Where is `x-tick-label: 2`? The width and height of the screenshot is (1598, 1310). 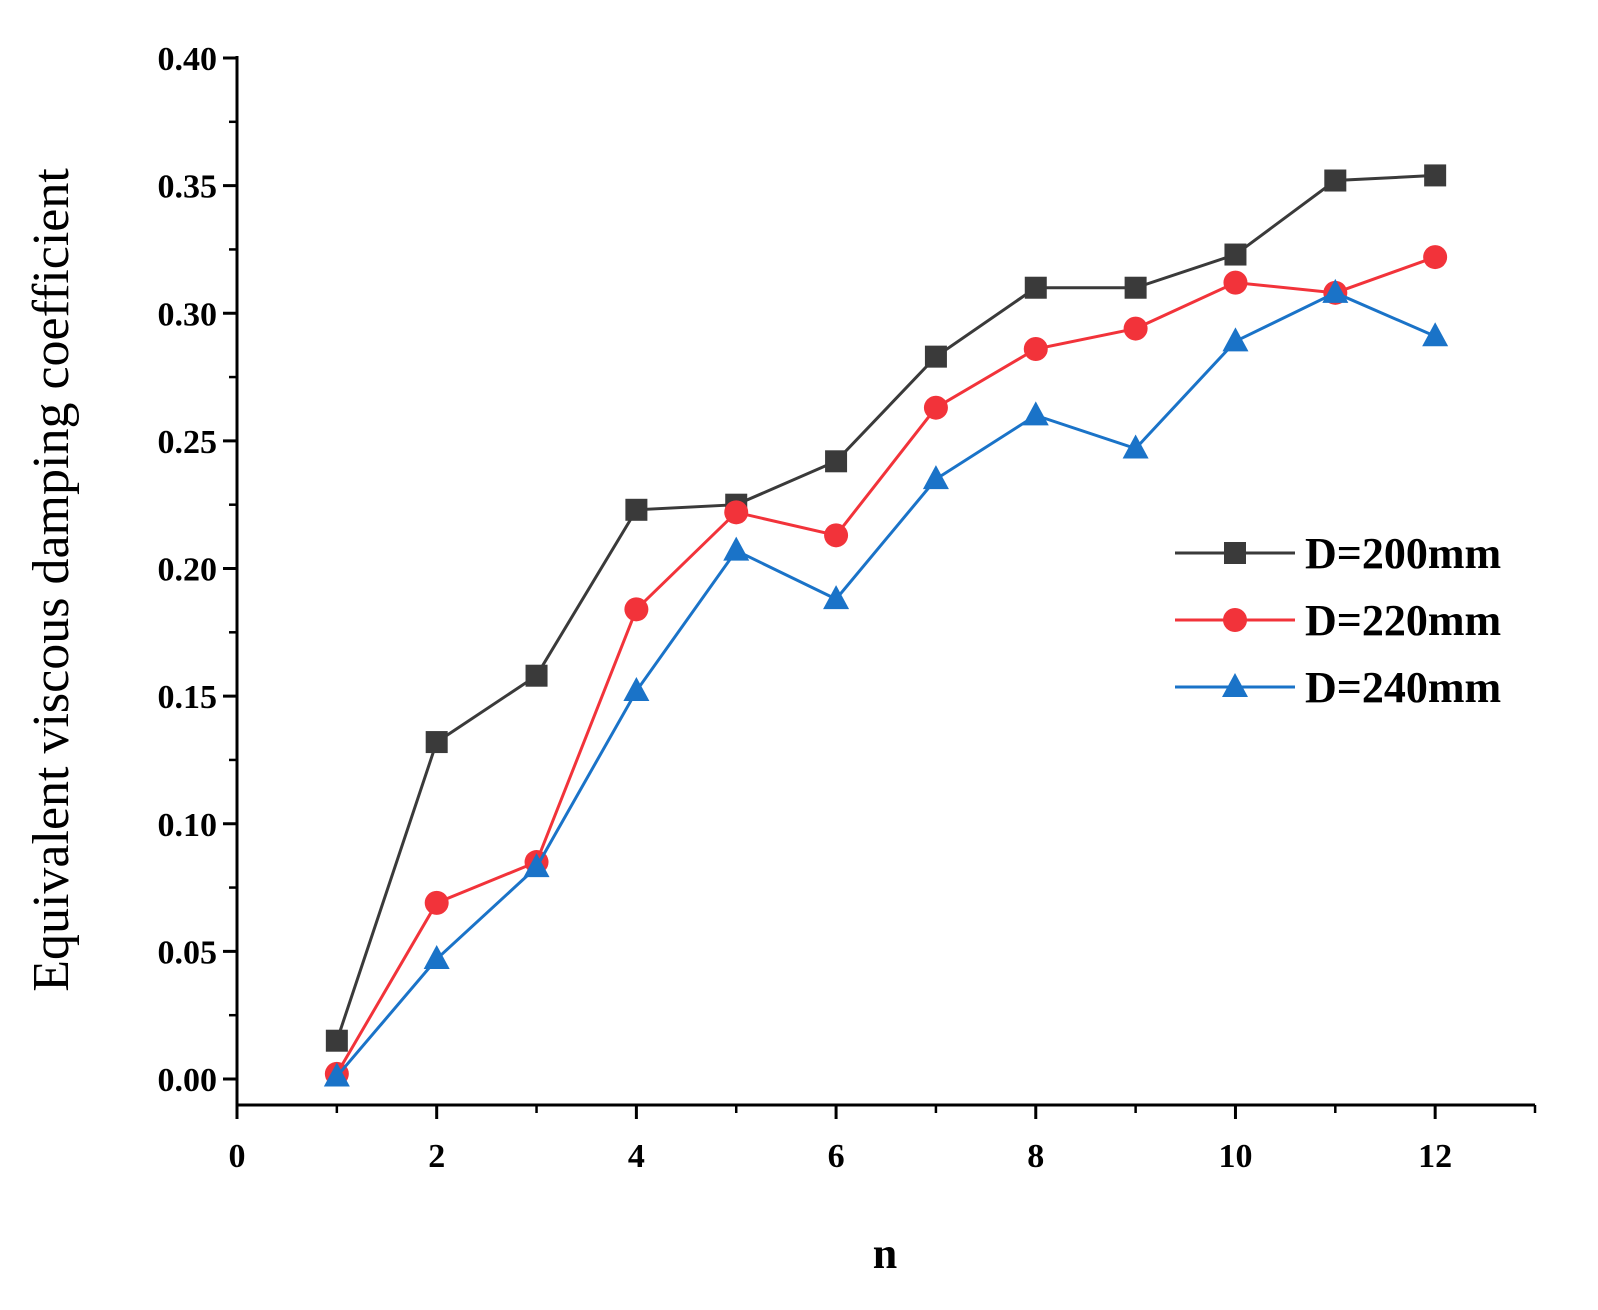 x-tick-label: 2 is located at coordinates (436, 1156).